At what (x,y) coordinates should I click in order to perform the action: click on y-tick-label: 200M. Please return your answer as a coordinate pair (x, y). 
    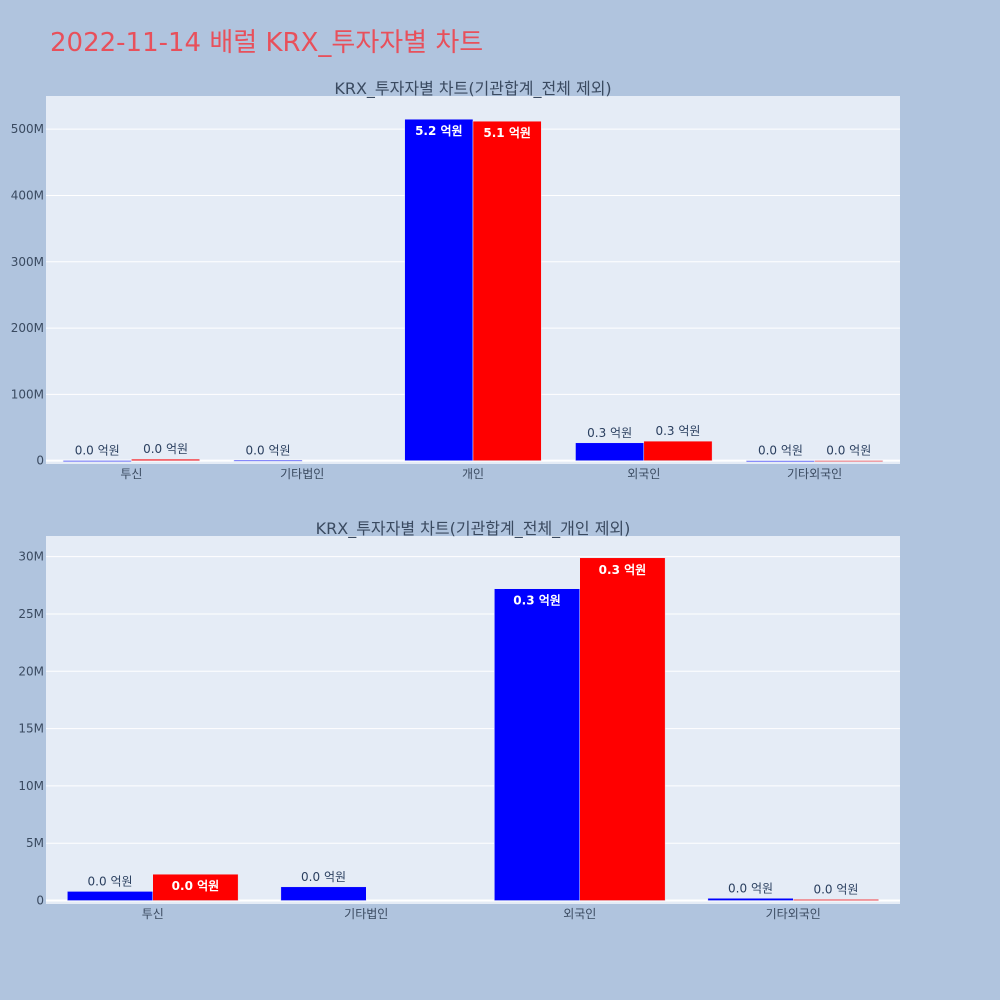
    Looking at the image, I should click on (27, 328).